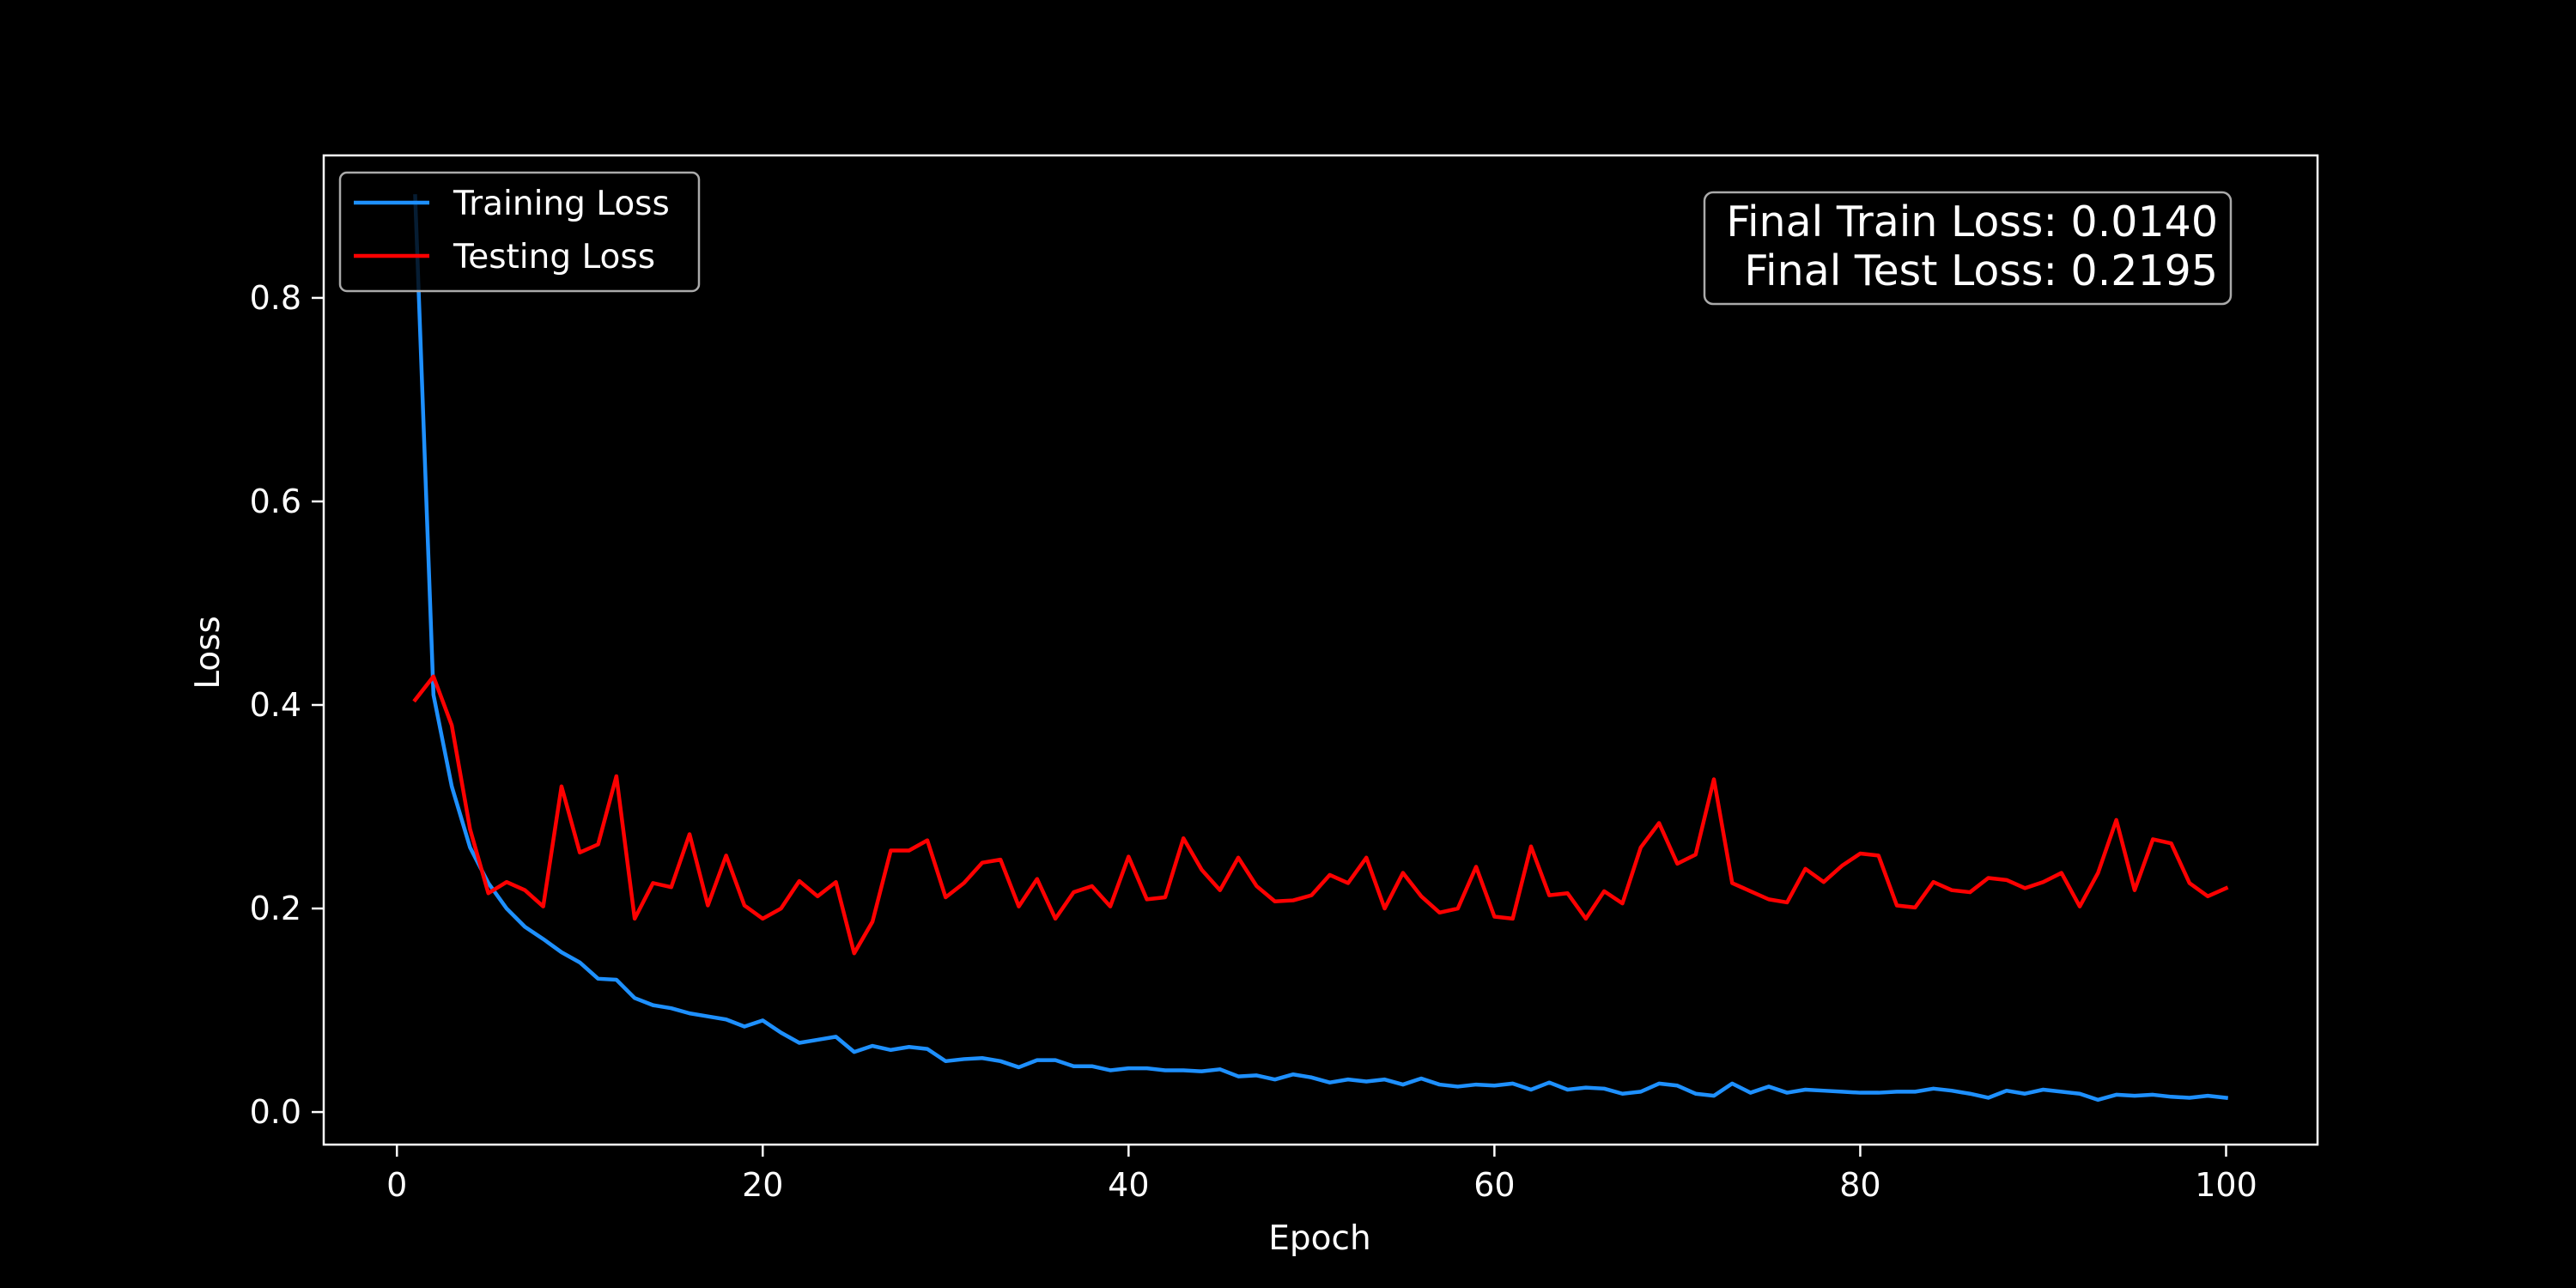  I want to click on legend-box, so click(519, 232).